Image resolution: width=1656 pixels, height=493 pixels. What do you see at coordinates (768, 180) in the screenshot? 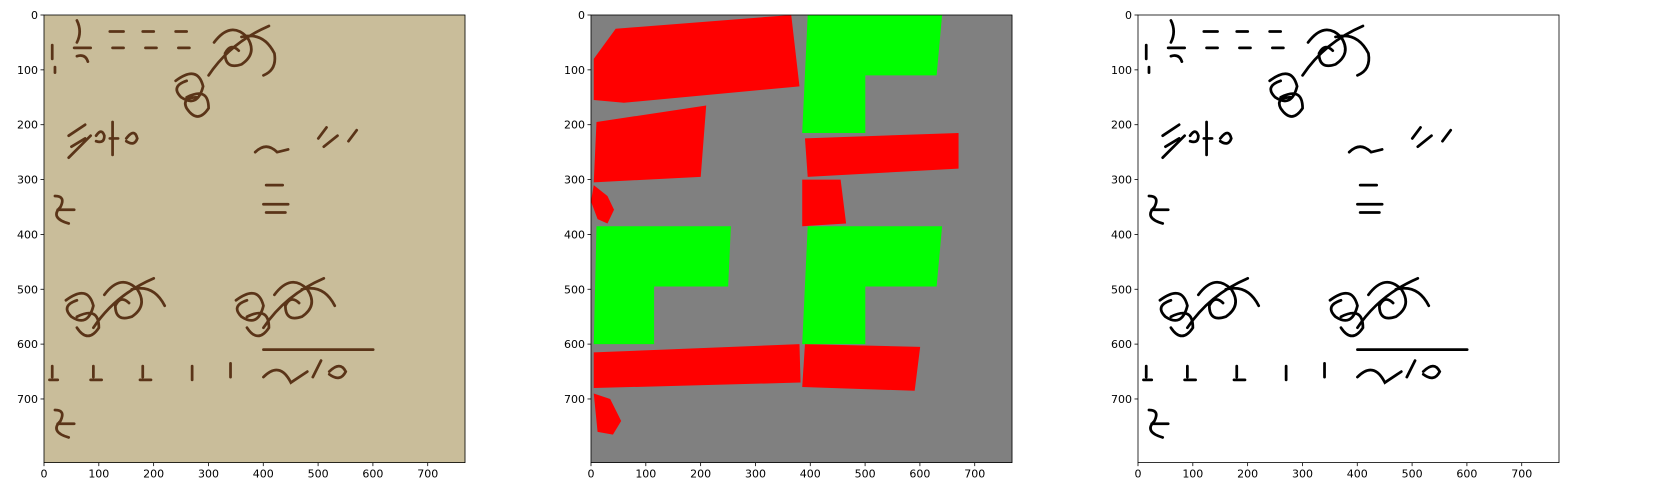
I see `green-regions` at bounding box center [768, 180].